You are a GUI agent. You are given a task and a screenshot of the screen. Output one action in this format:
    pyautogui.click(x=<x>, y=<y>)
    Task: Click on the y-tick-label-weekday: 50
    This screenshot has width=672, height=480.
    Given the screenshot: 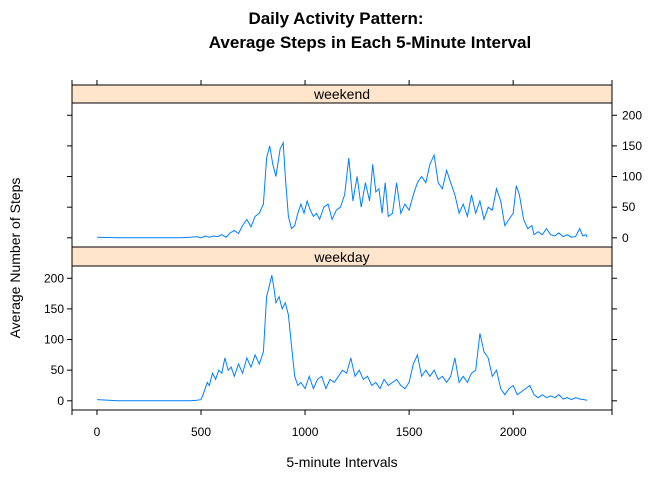 What is the action you would take?
    pyautogui.click(x=58, y=370)
    